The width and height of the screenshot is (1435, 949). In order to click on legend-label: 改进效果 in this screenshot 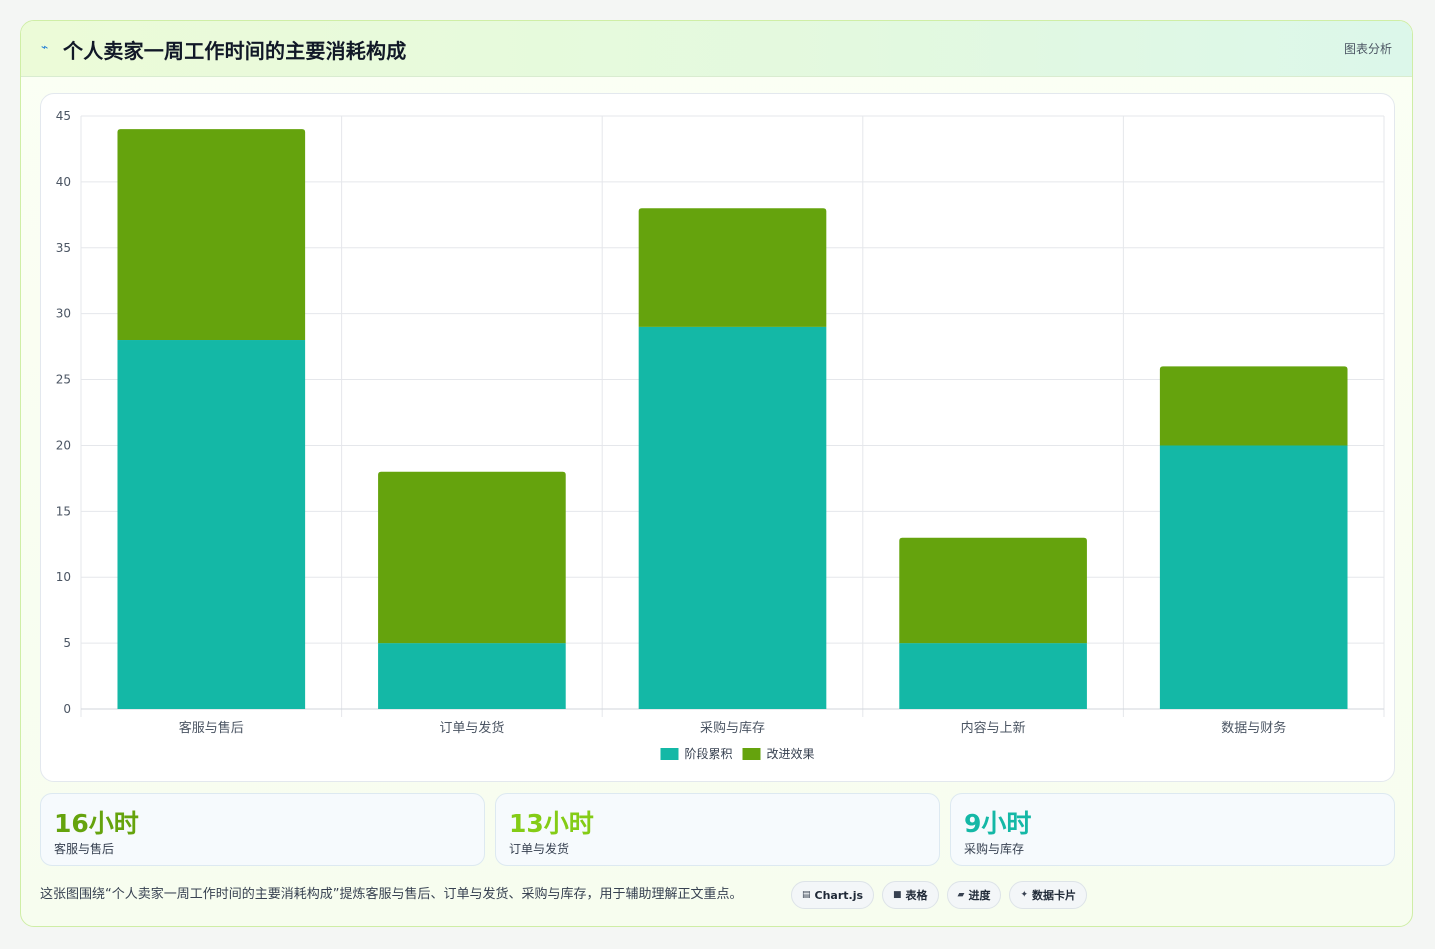, I will do `click(791, 753)`.